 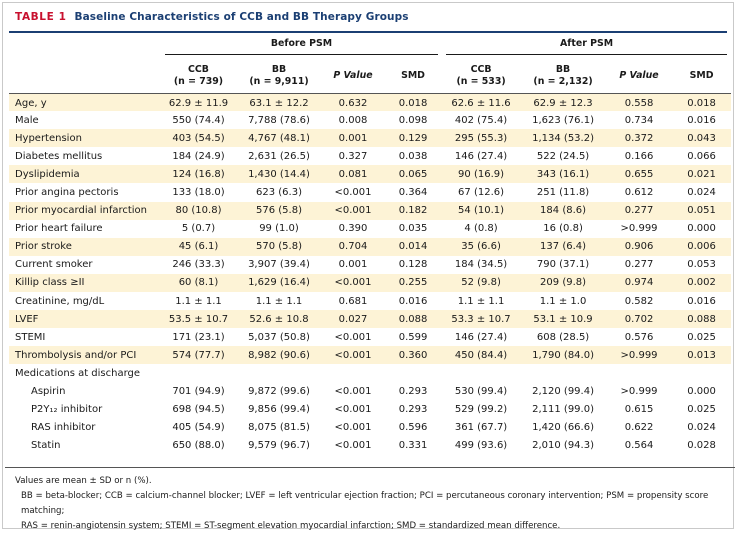 I want to click on row-label: Statin, so click(x=46, y=446).